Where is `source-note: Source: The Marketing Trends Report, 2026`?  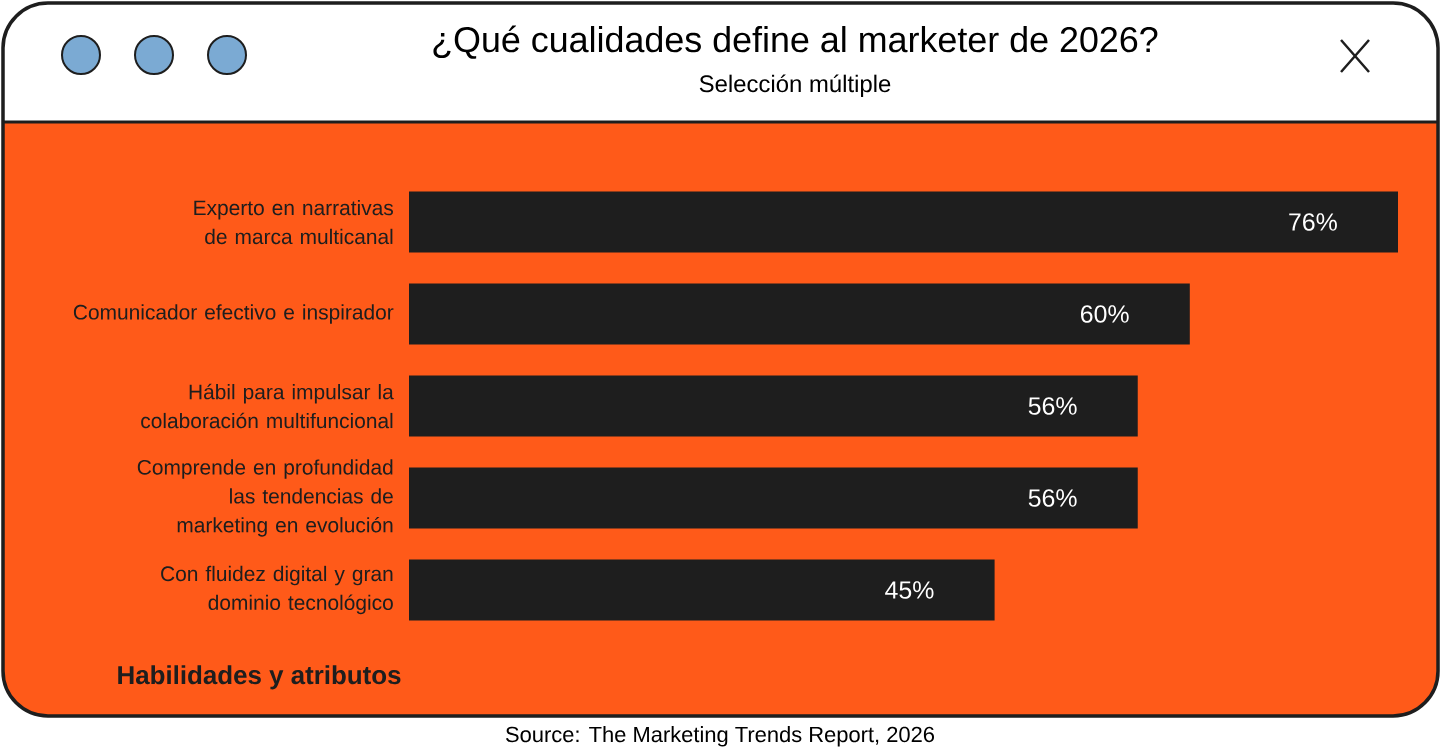
source-note: Source: The Marketing Trends Report, 2026 is located at coordinates (720, 736).